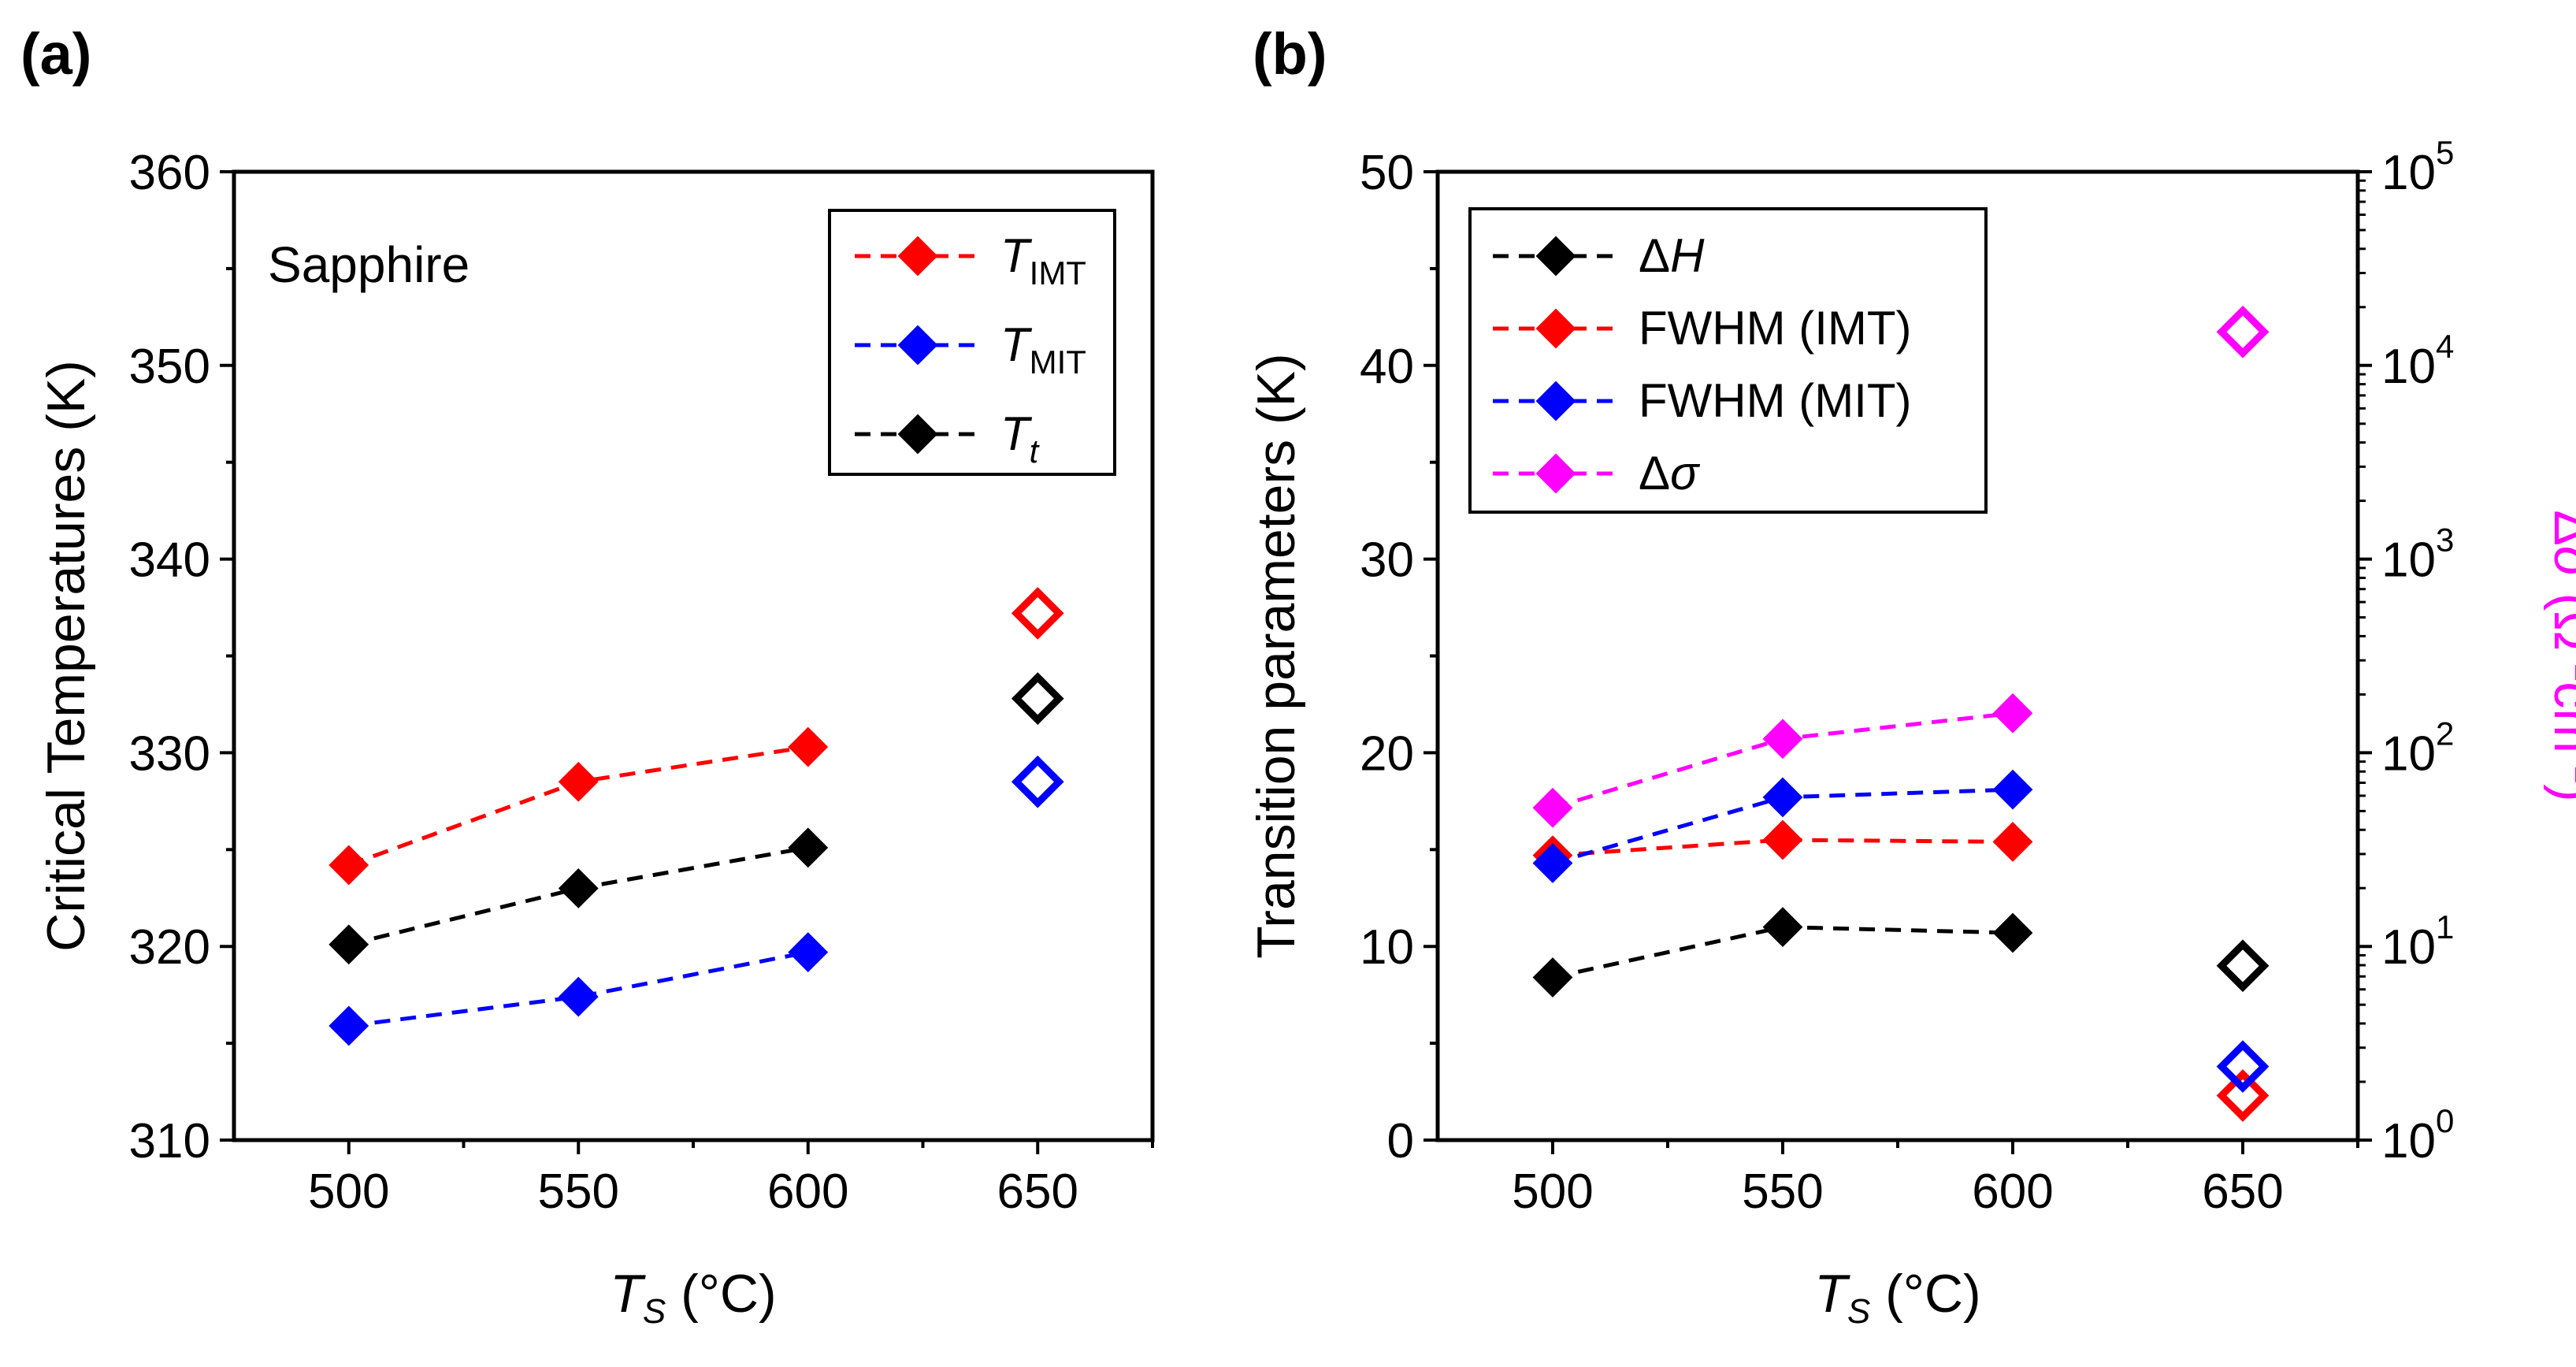 This screenshot has height=1367, width=2576. What do you see at coordinates (2417, 1135) in the screenshot?
I see `y-right-tick-label: 10⁰` at bounding box center [2417, 1135].